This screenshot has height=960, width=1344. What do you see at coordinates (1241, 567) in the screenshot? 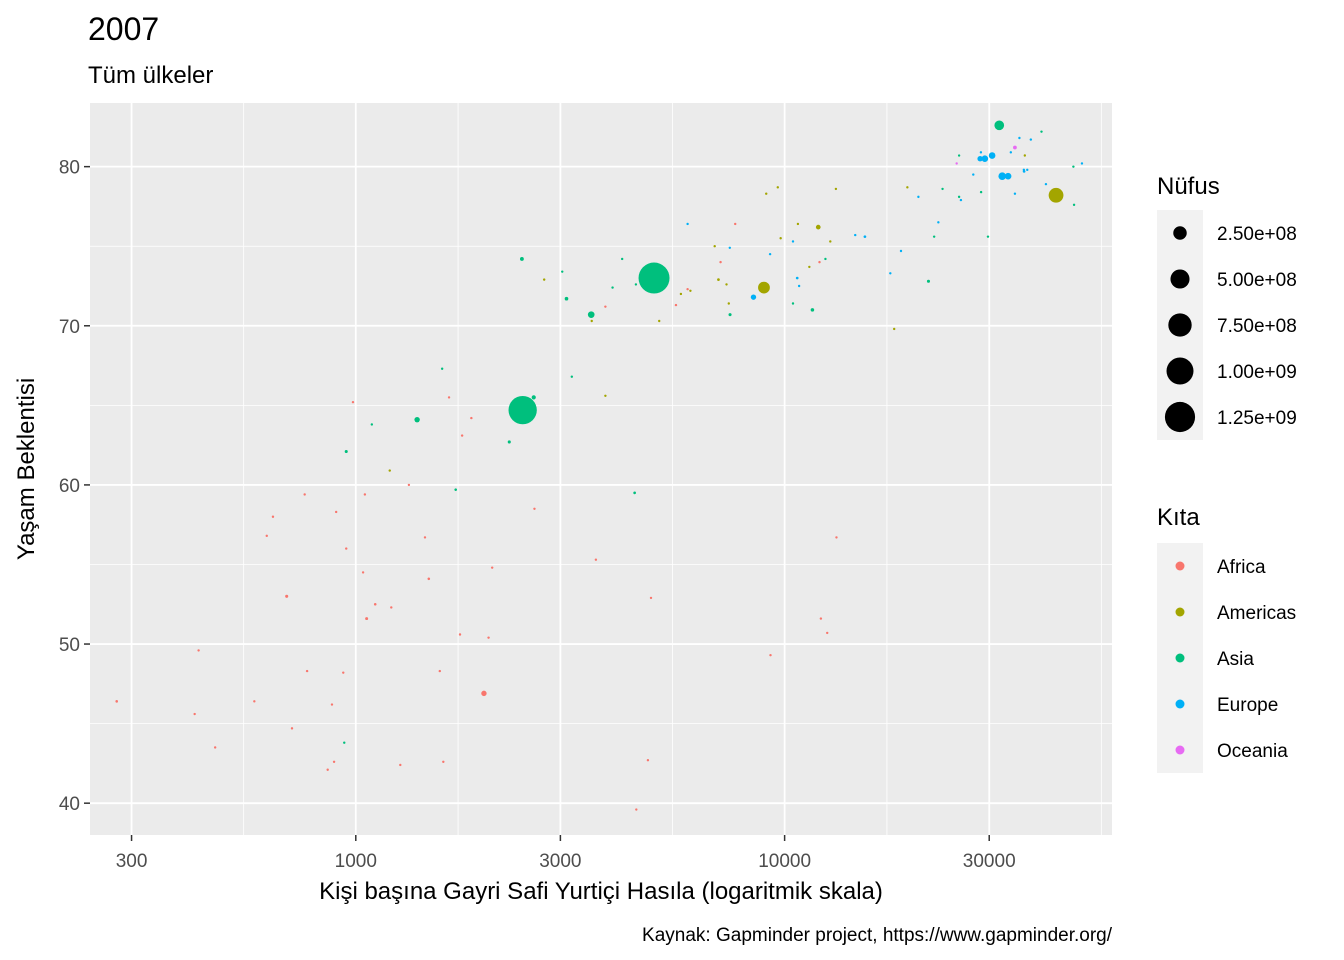
I see `color-legend-label: Africa` at bounding box center [1241, 567].